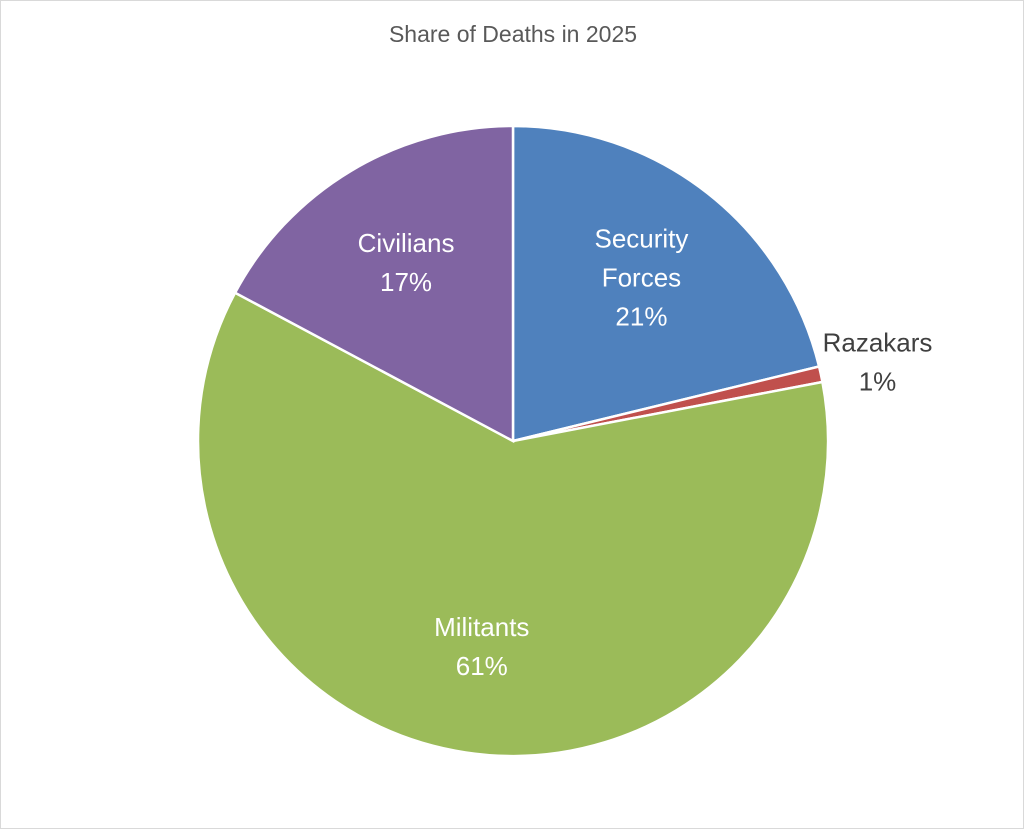 This screenshot has width=1024, height=829. Describe the element at coordinates (641, 278) in the screenshot. I see `slice-label-security-forces: Security Forces 21%` at that location.